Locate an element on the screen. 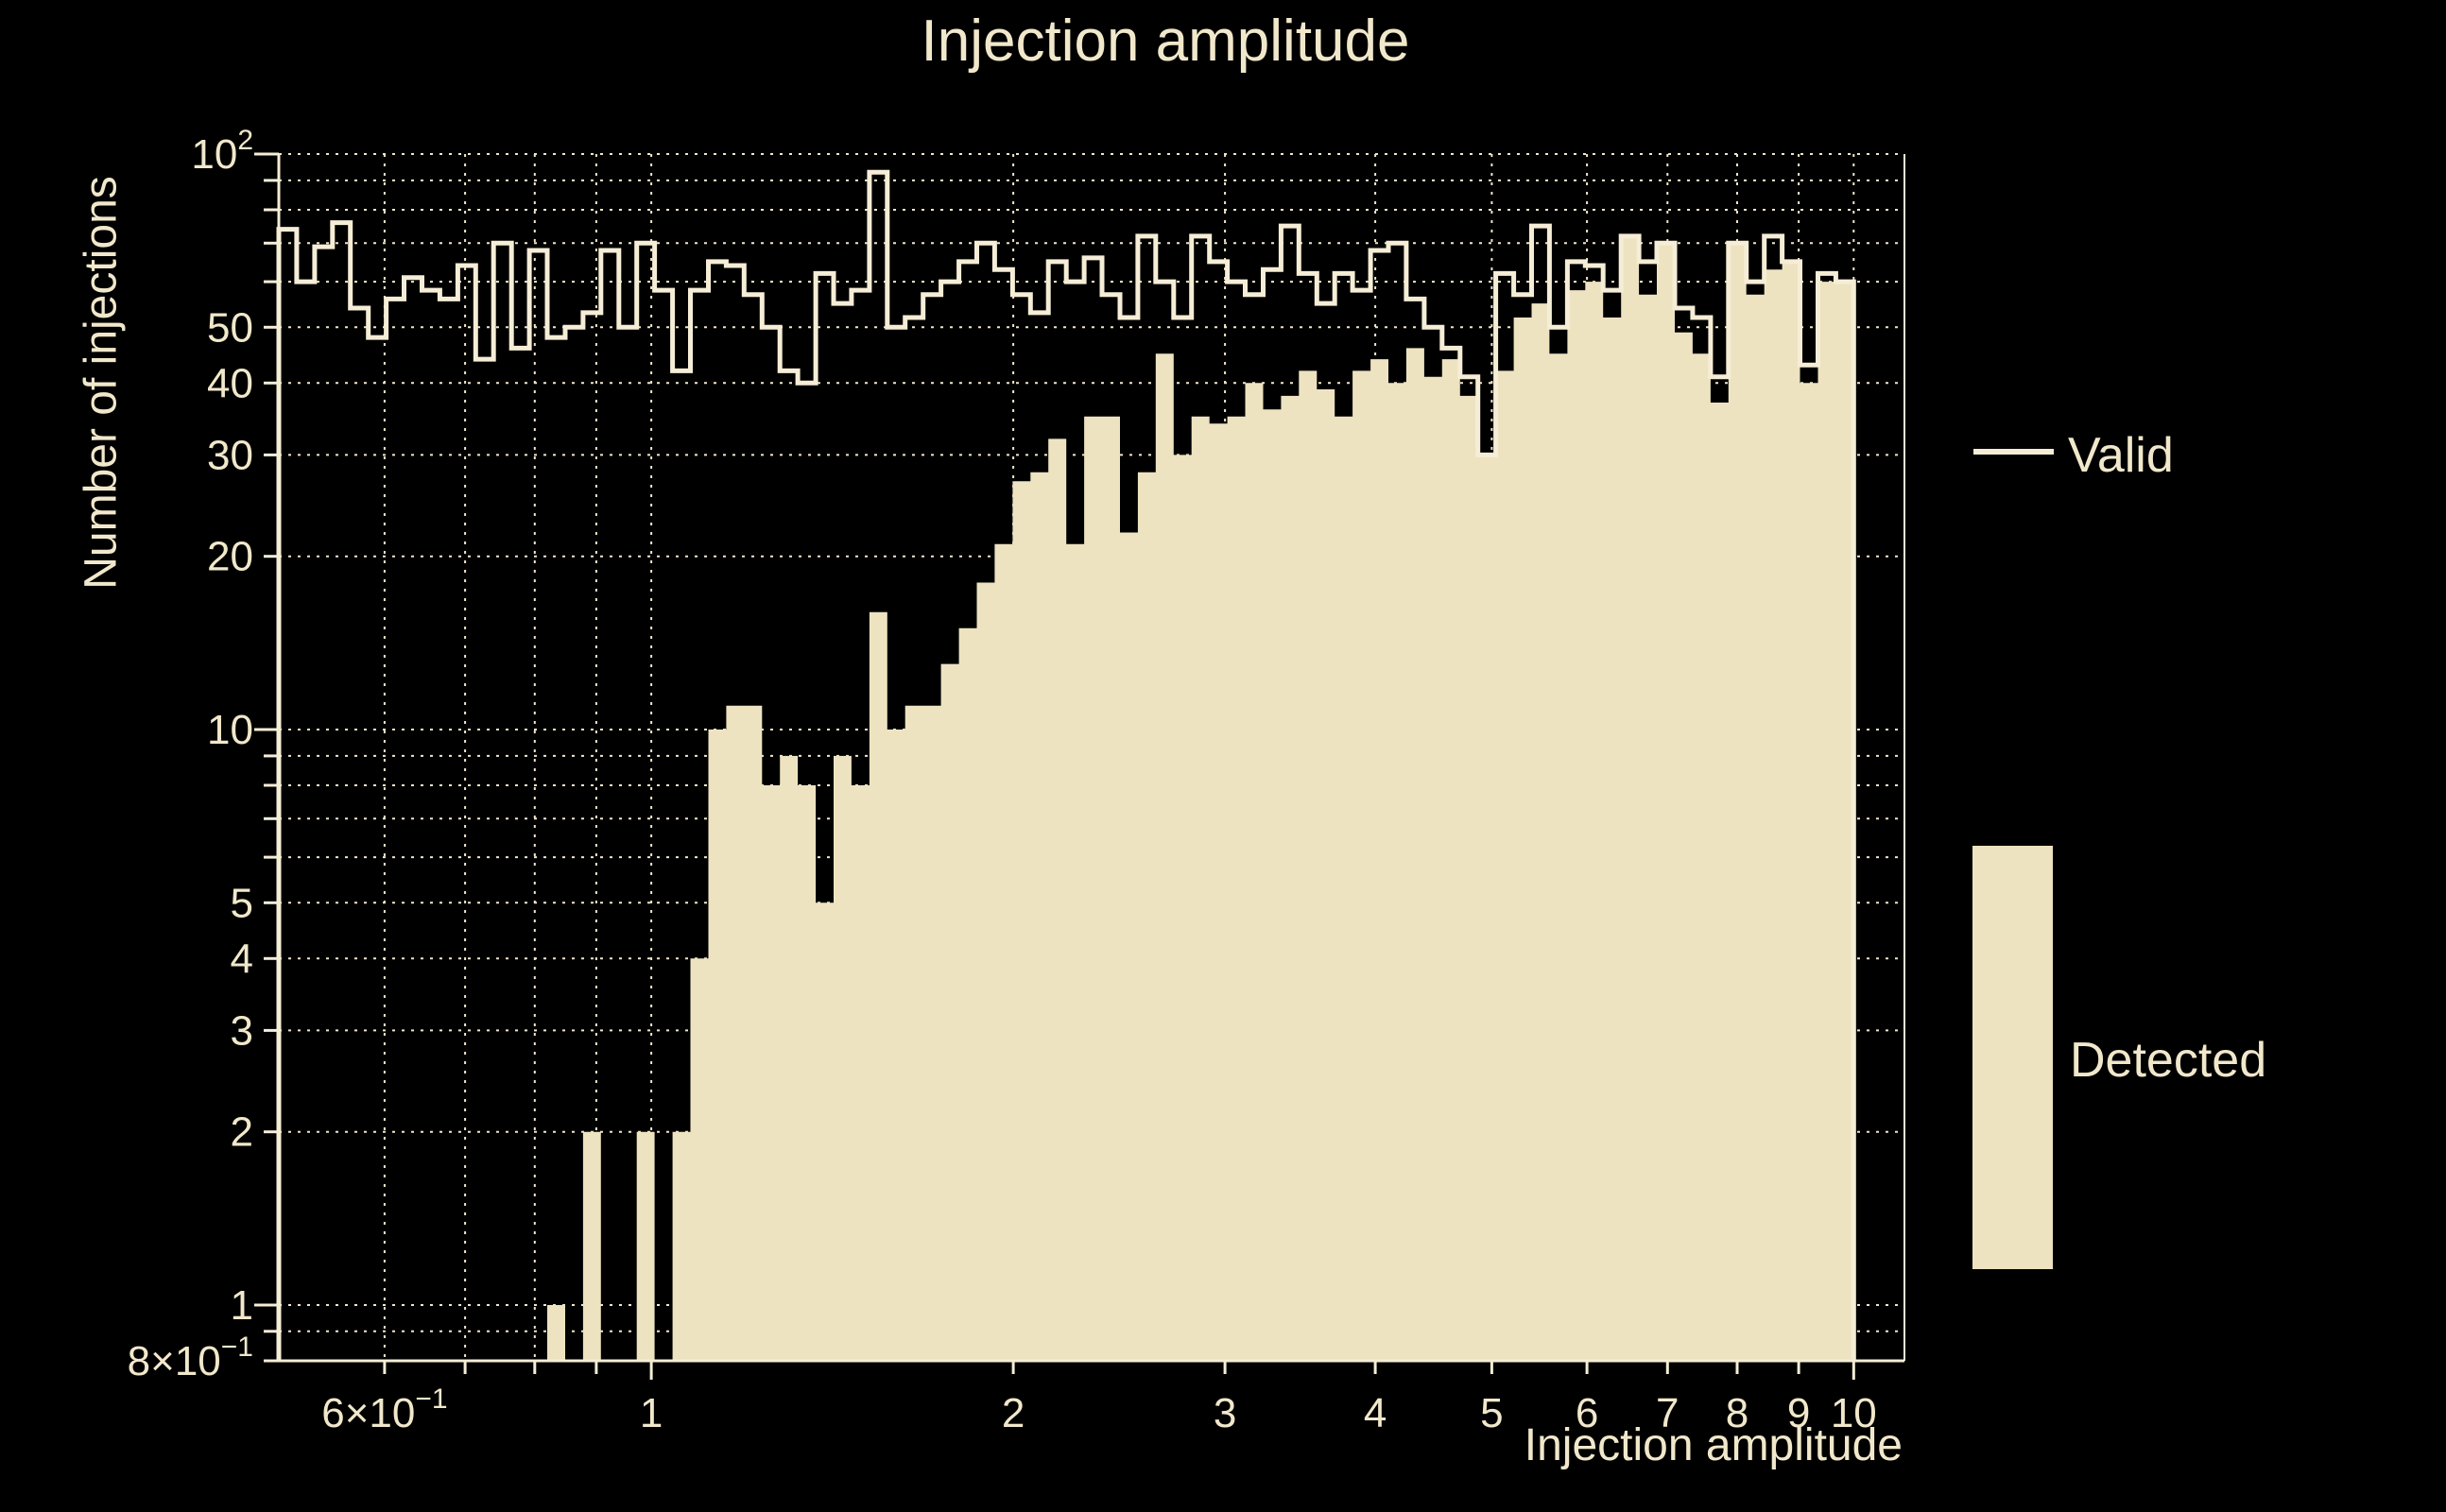 Image resolution: width=2446 pixels, height=1512 pixels. y-tick-label: 10 is located at coordinates (230, 730).